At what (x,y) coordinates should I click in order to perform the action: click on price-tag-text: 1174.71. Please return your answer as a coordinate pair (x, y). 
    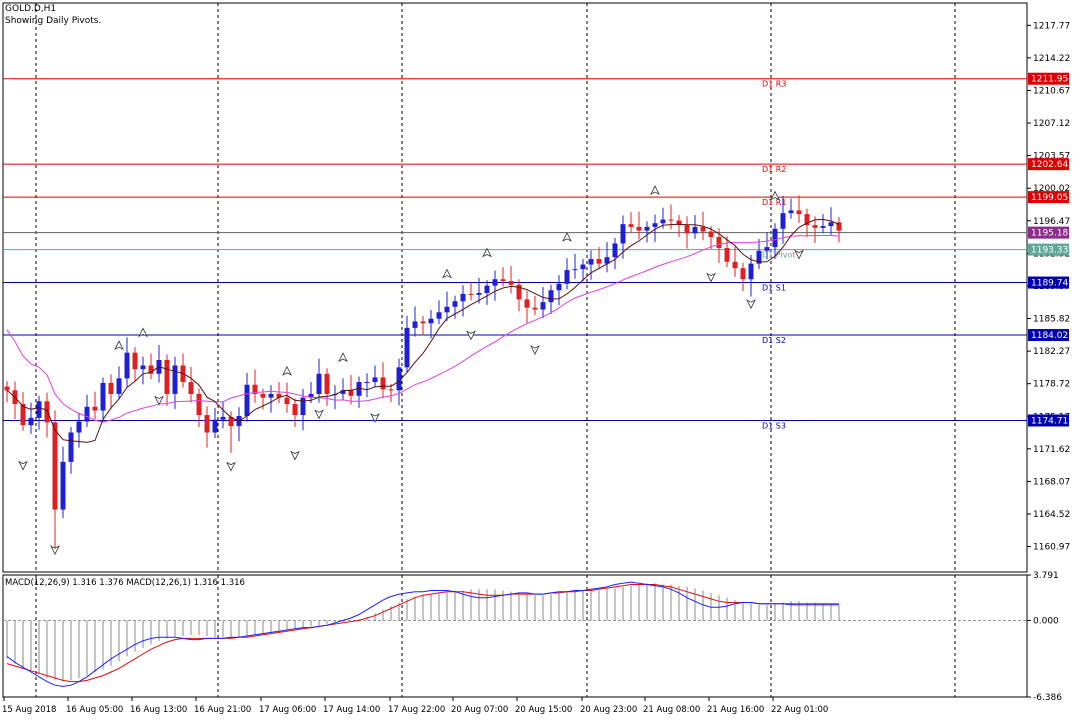
    Looking at the image, I should click on (1049, 421).